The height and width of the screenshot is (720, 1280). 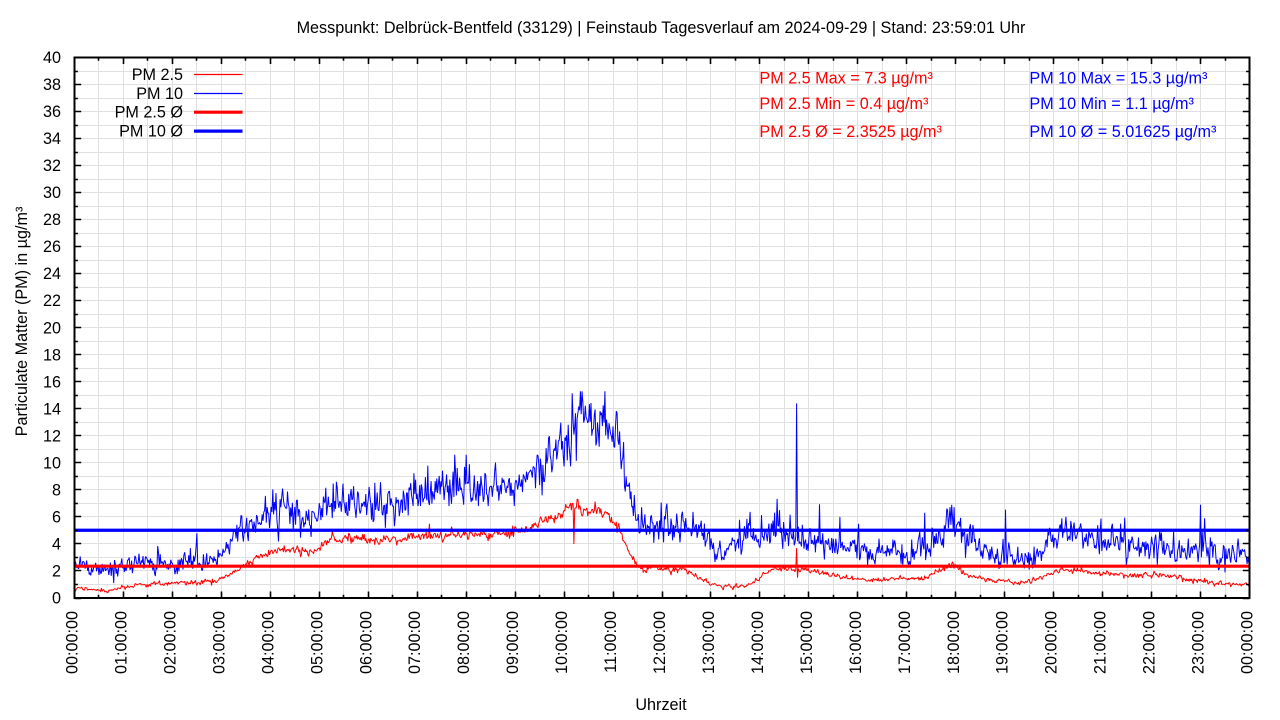 What do you see at coordinates (56, 544) in the screenshot?
I see `svg-text: 4` at bounding box center [56, 544].